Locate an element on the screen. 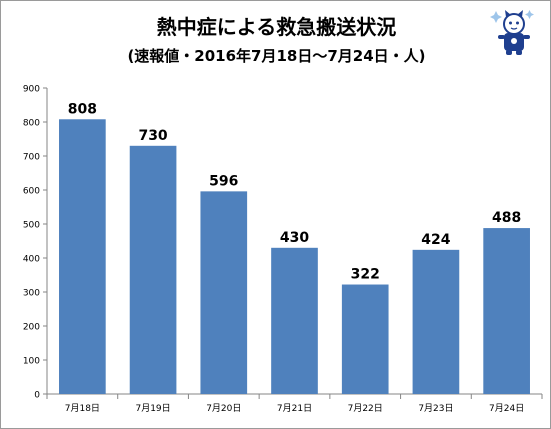  data-label: 322 is located at coordinates (365, 275).